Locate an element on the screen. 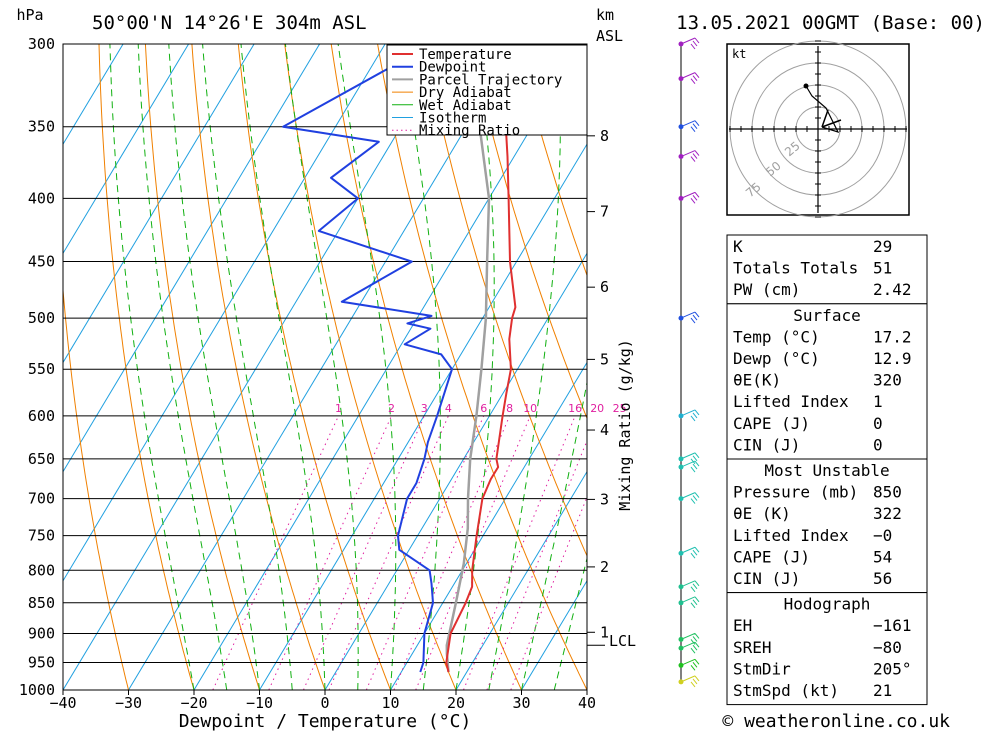  parcel-trajectory-line is located at coordinates (468, 358).